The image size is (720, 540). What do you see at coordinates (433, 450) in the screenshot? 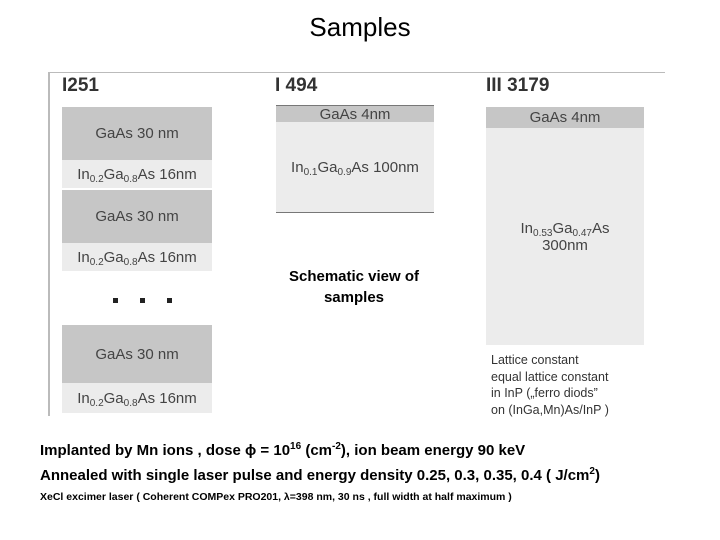
I see `text-run: ), ion beam energy 90 keV` at bounding box center [433, 450].